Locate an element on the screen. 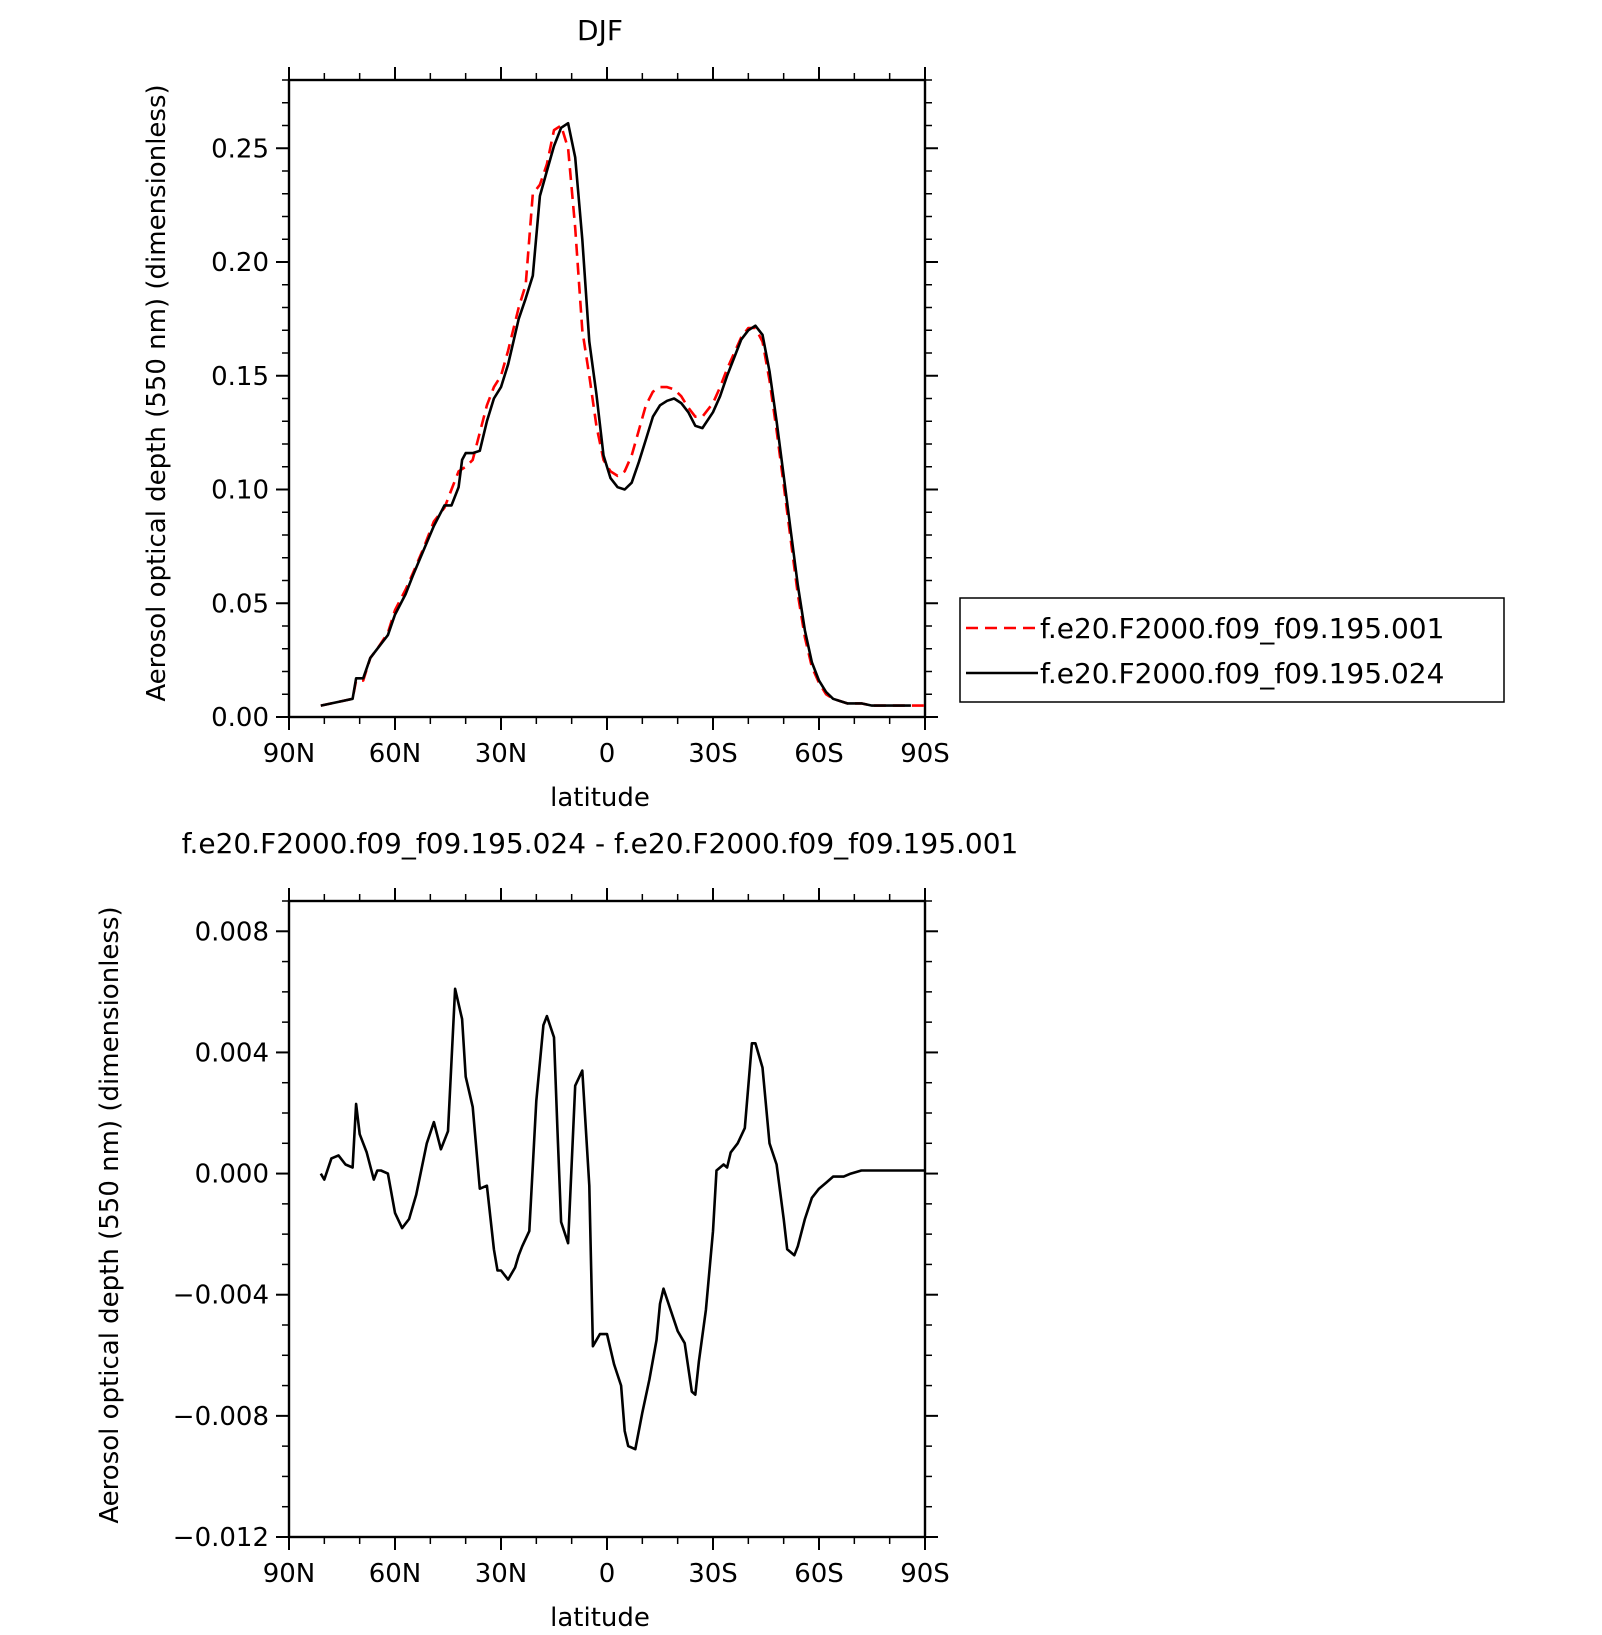 The height and width of the screenshot is (1635, 1602). y-tick-label: 0.008 is located at coordinates (232, 932).